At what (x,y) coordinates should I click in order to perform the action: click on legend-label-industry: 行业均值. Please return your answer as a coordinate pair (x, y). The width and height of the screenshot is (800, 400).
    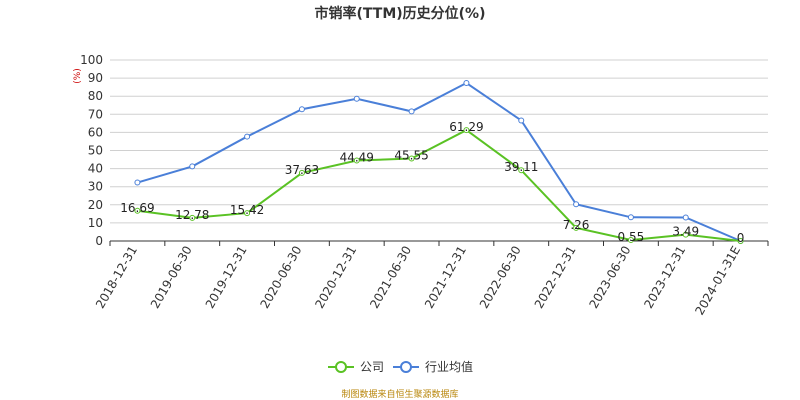
    Looking at the image, I should click on (449, 366).